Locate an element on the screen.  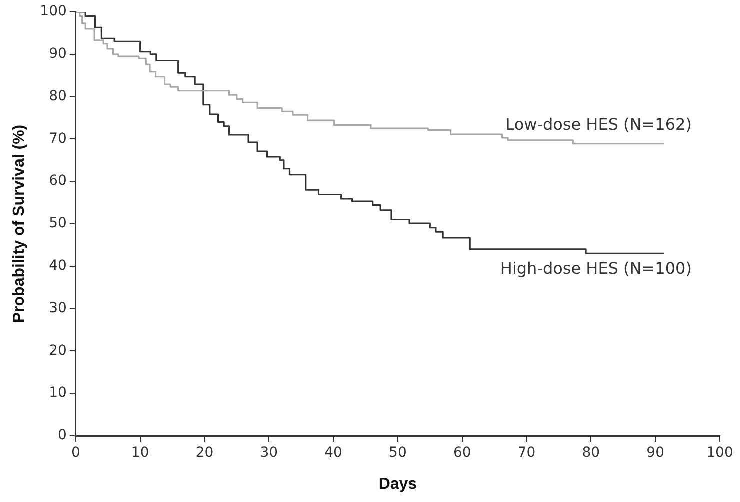
x-tick-label: 90 is located at coordinates (655, 453).